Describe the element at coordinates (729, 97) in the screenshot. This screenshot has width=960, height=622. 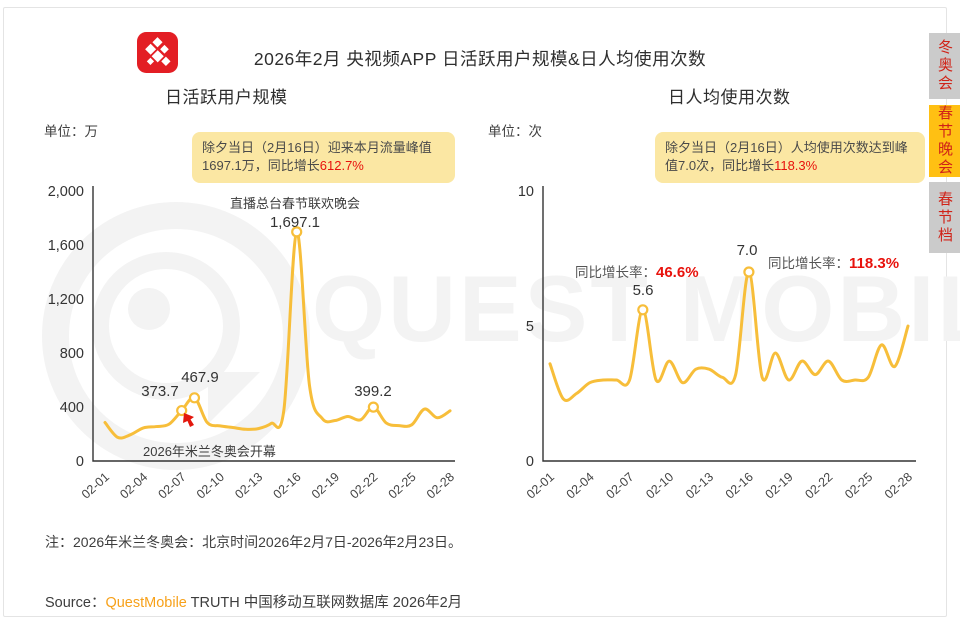
I see `right-chart-title: 日人均使用次数` at that location.